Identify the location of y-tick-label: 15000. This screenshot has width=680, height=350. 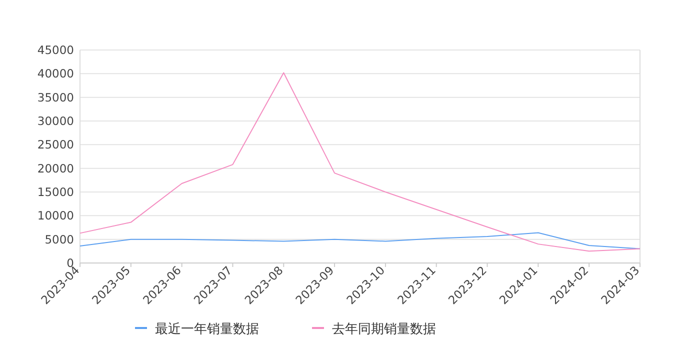
(55, 192).